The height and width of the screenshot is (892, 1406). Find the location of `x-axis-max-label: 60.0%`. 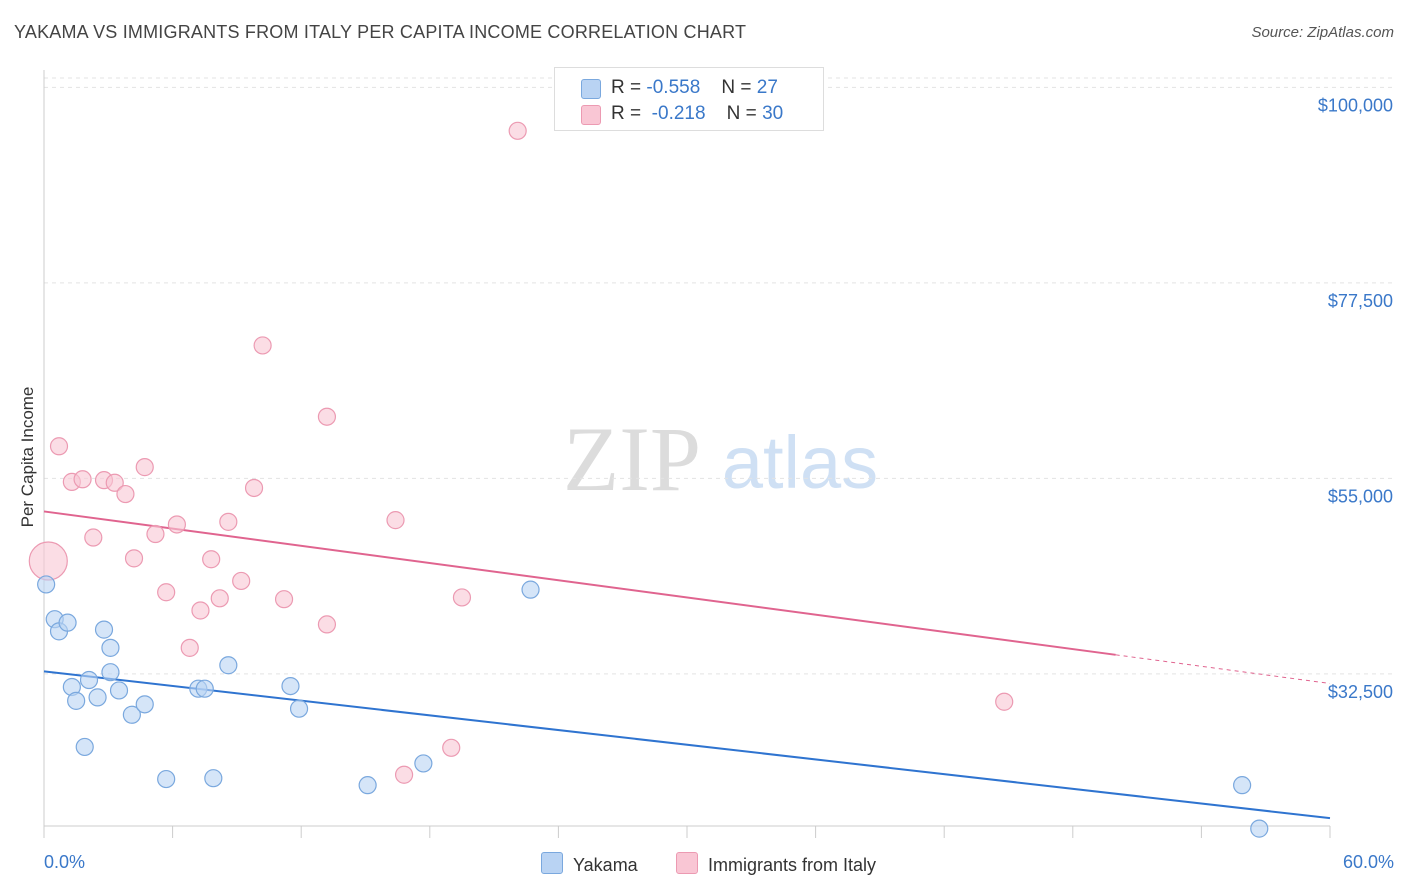

x-axis-max-label: 60.0% is located at coordinates (1368, 862).